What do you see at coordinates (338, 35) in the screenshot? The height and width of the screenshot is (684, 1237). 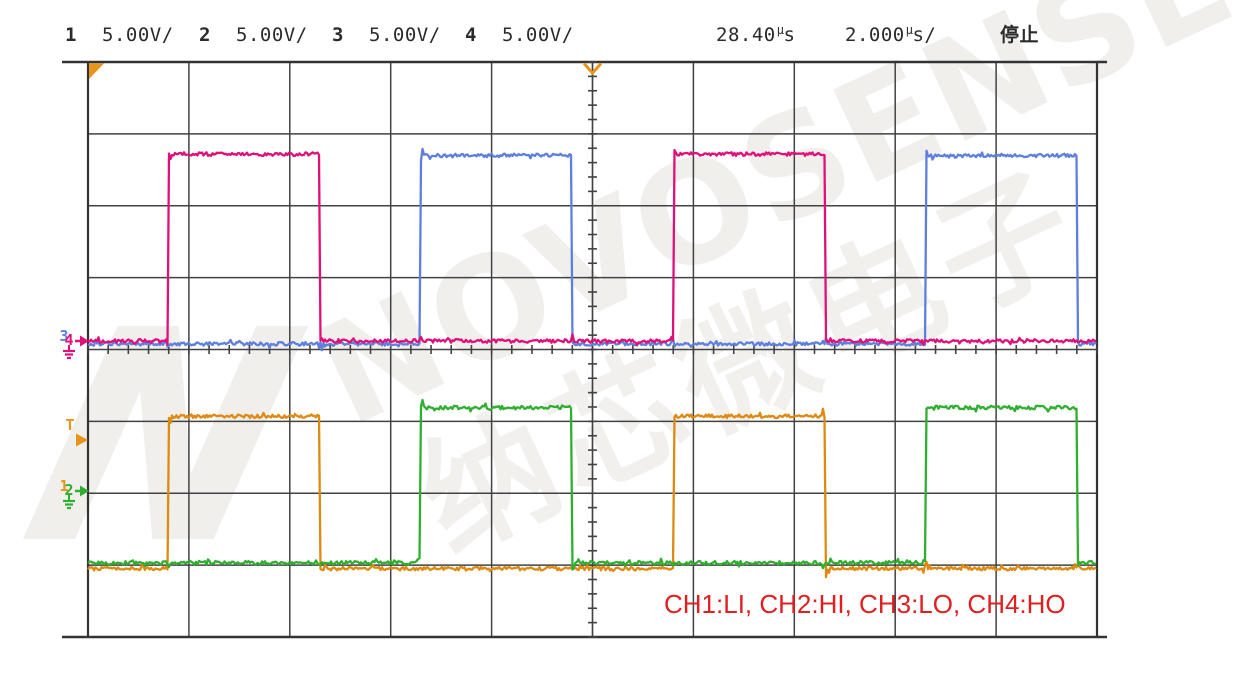 I see `channel-3-number: 3` at bounding box center [338, 35].